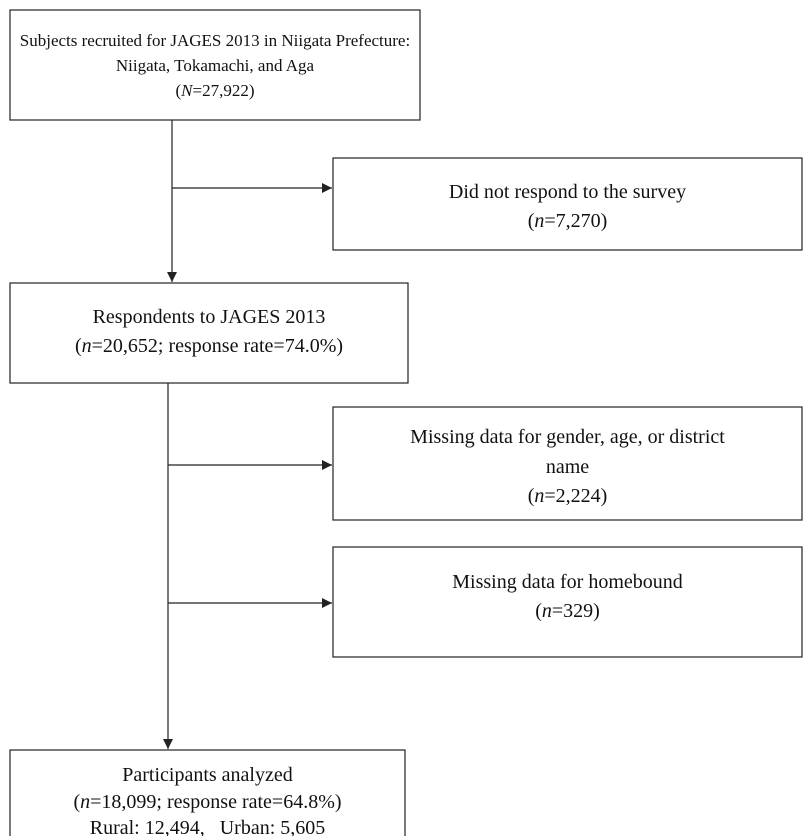  I want to click on box-text: (n=7,270), so click(568, 221).